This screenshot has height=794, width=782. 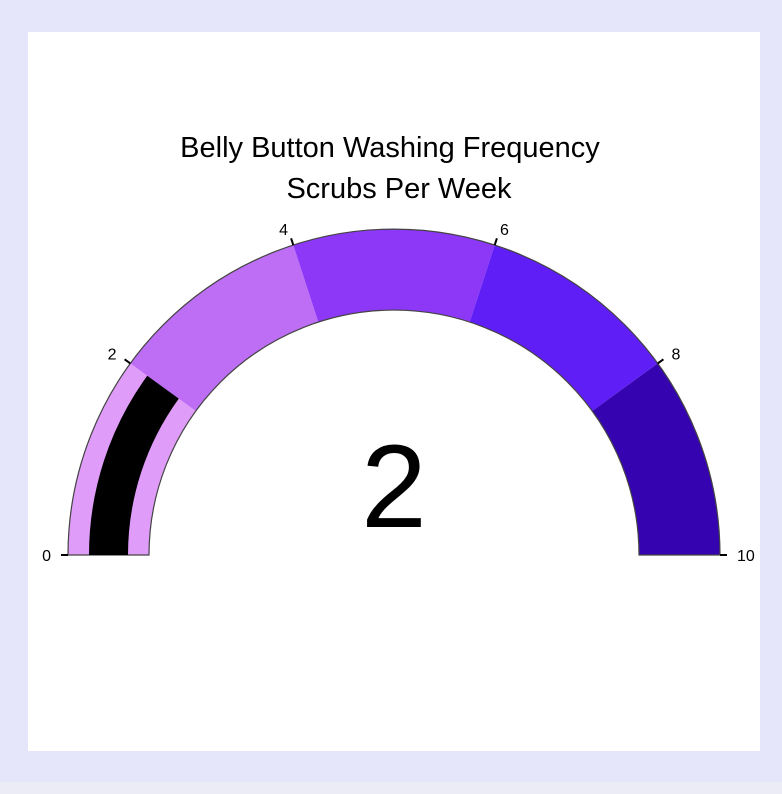 I want to click on chart-title: Belly Button Washing Frequency, so click(x=390, y=148).